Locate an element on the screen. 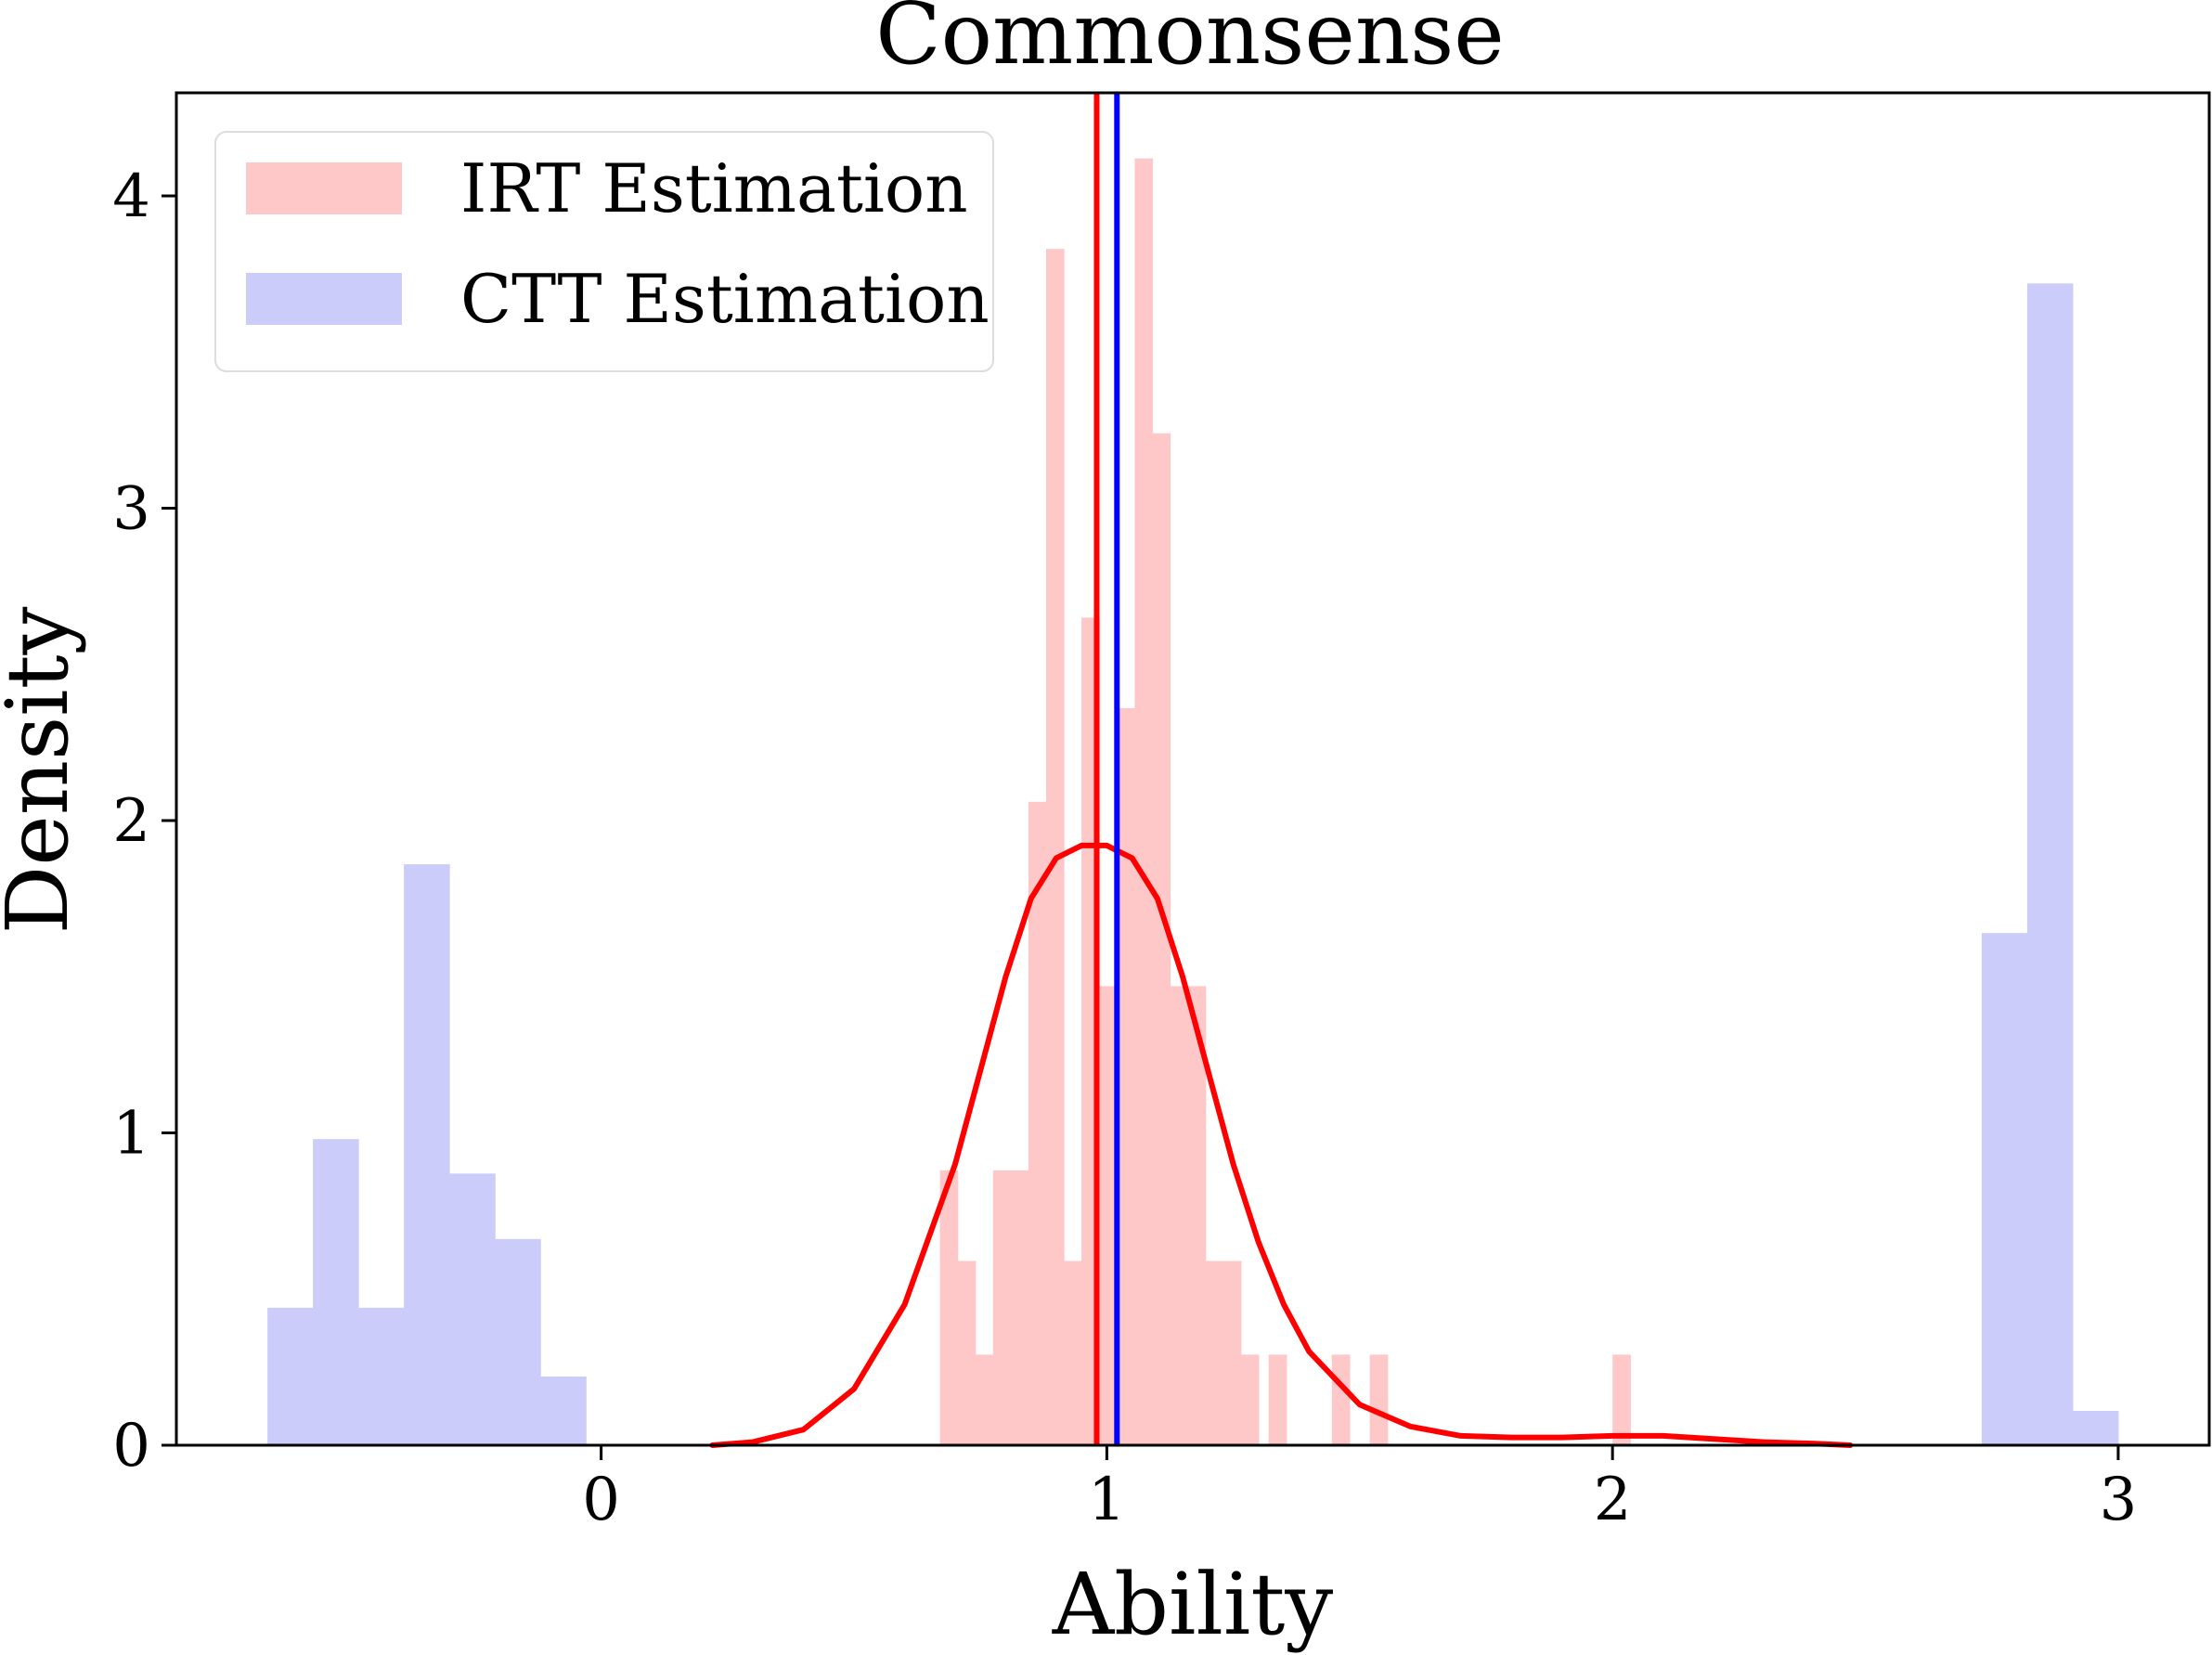  chart-title: Commonsense is located at coordinates (1189, 42).